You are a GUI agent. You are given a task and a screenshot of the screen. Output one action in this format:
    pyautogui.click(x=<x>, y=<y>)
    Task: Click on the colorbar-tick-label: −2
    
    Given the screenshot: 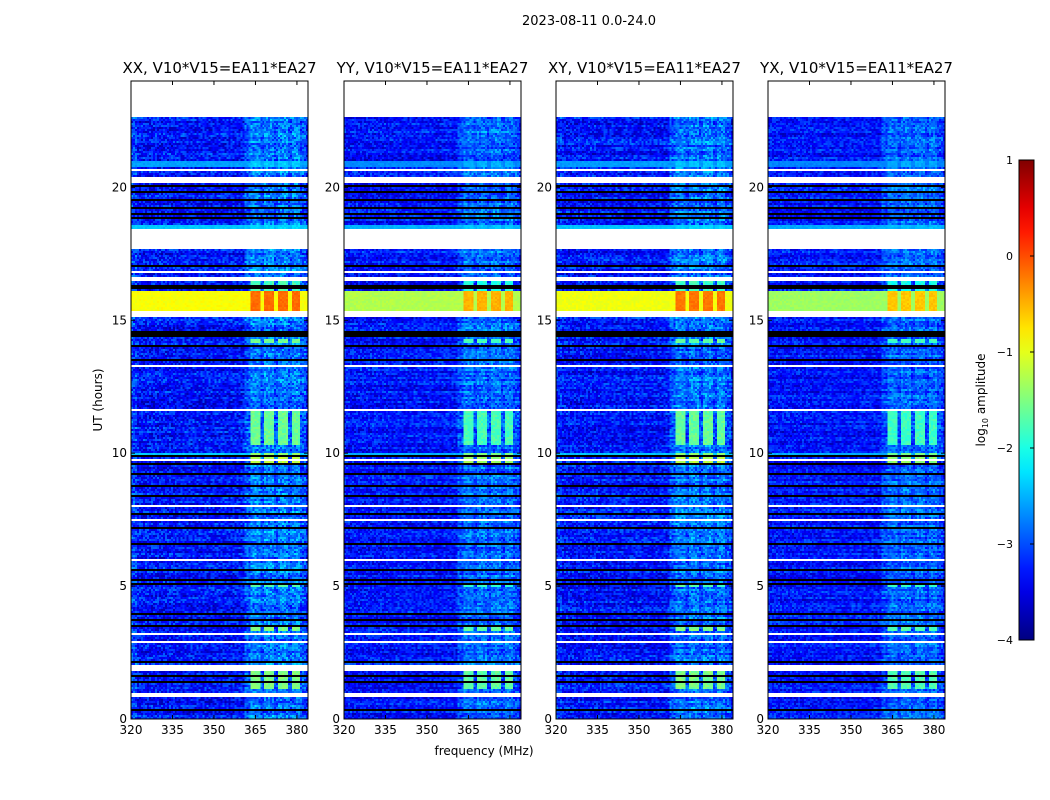 What is the action you would take?
    pyautogui.click(x=1005, y=448)
    